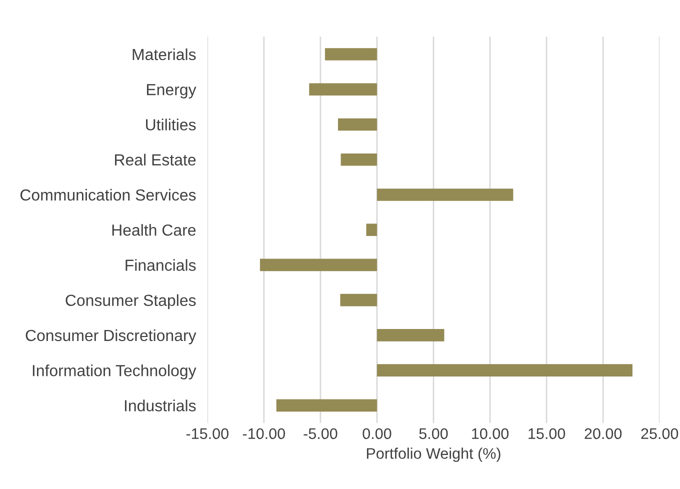 The image size is (680, 489). What do you see at coordinates (659, 434) in the screenshot?
I see `x-tick-label: 25.00` at bounding box center [659, 434].